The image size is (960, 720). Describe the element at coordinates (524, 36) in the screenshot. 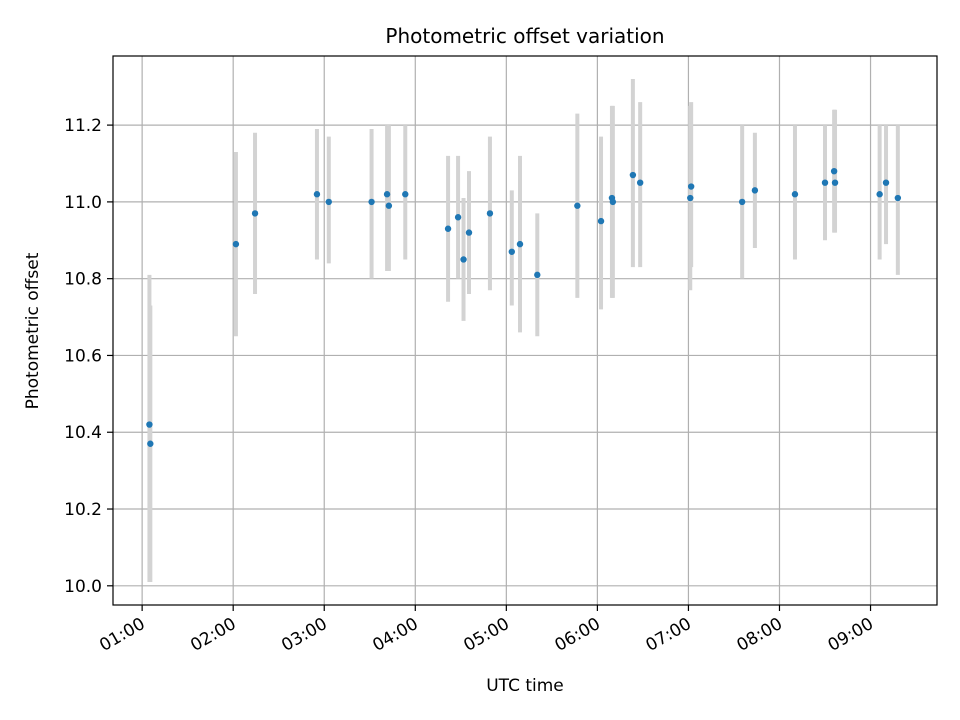

I see `chart-title: Photometric offset variation` at that location.